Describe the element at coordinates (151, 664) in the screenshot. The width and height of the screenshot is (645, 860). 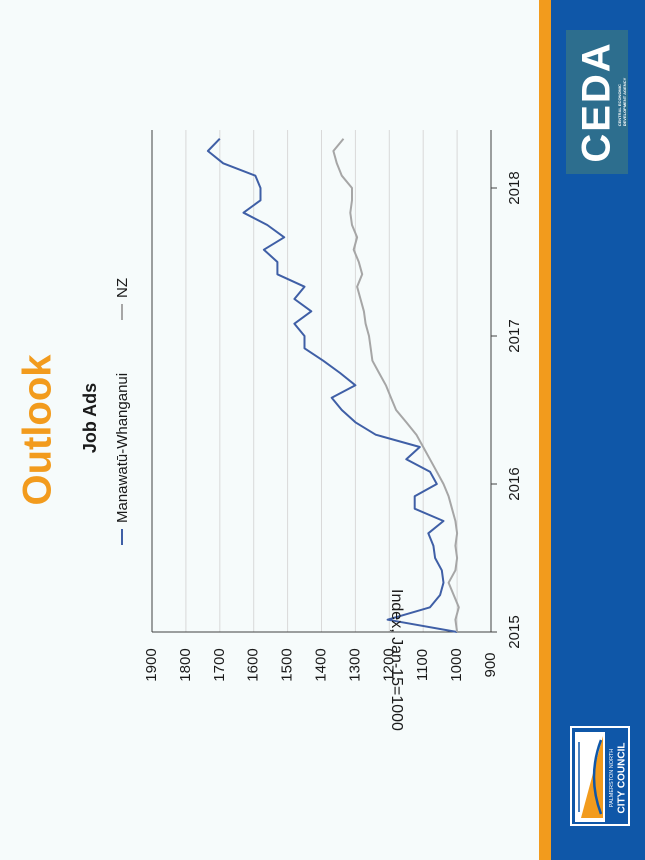
I see `y-tick-label-1900: 1900` at that location.